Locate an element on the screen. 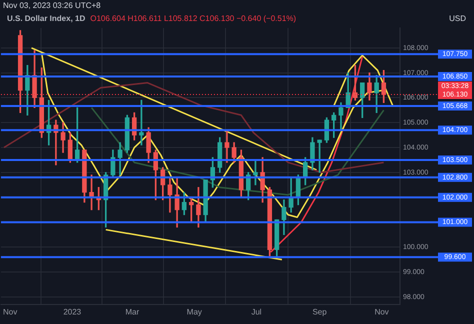 This screenshot has width=474, height=324. chart-subtitle: O106.604 H106.611 L105.812 C106.130 −0.640 (−0.51%) is located at coordinates (193, 18).